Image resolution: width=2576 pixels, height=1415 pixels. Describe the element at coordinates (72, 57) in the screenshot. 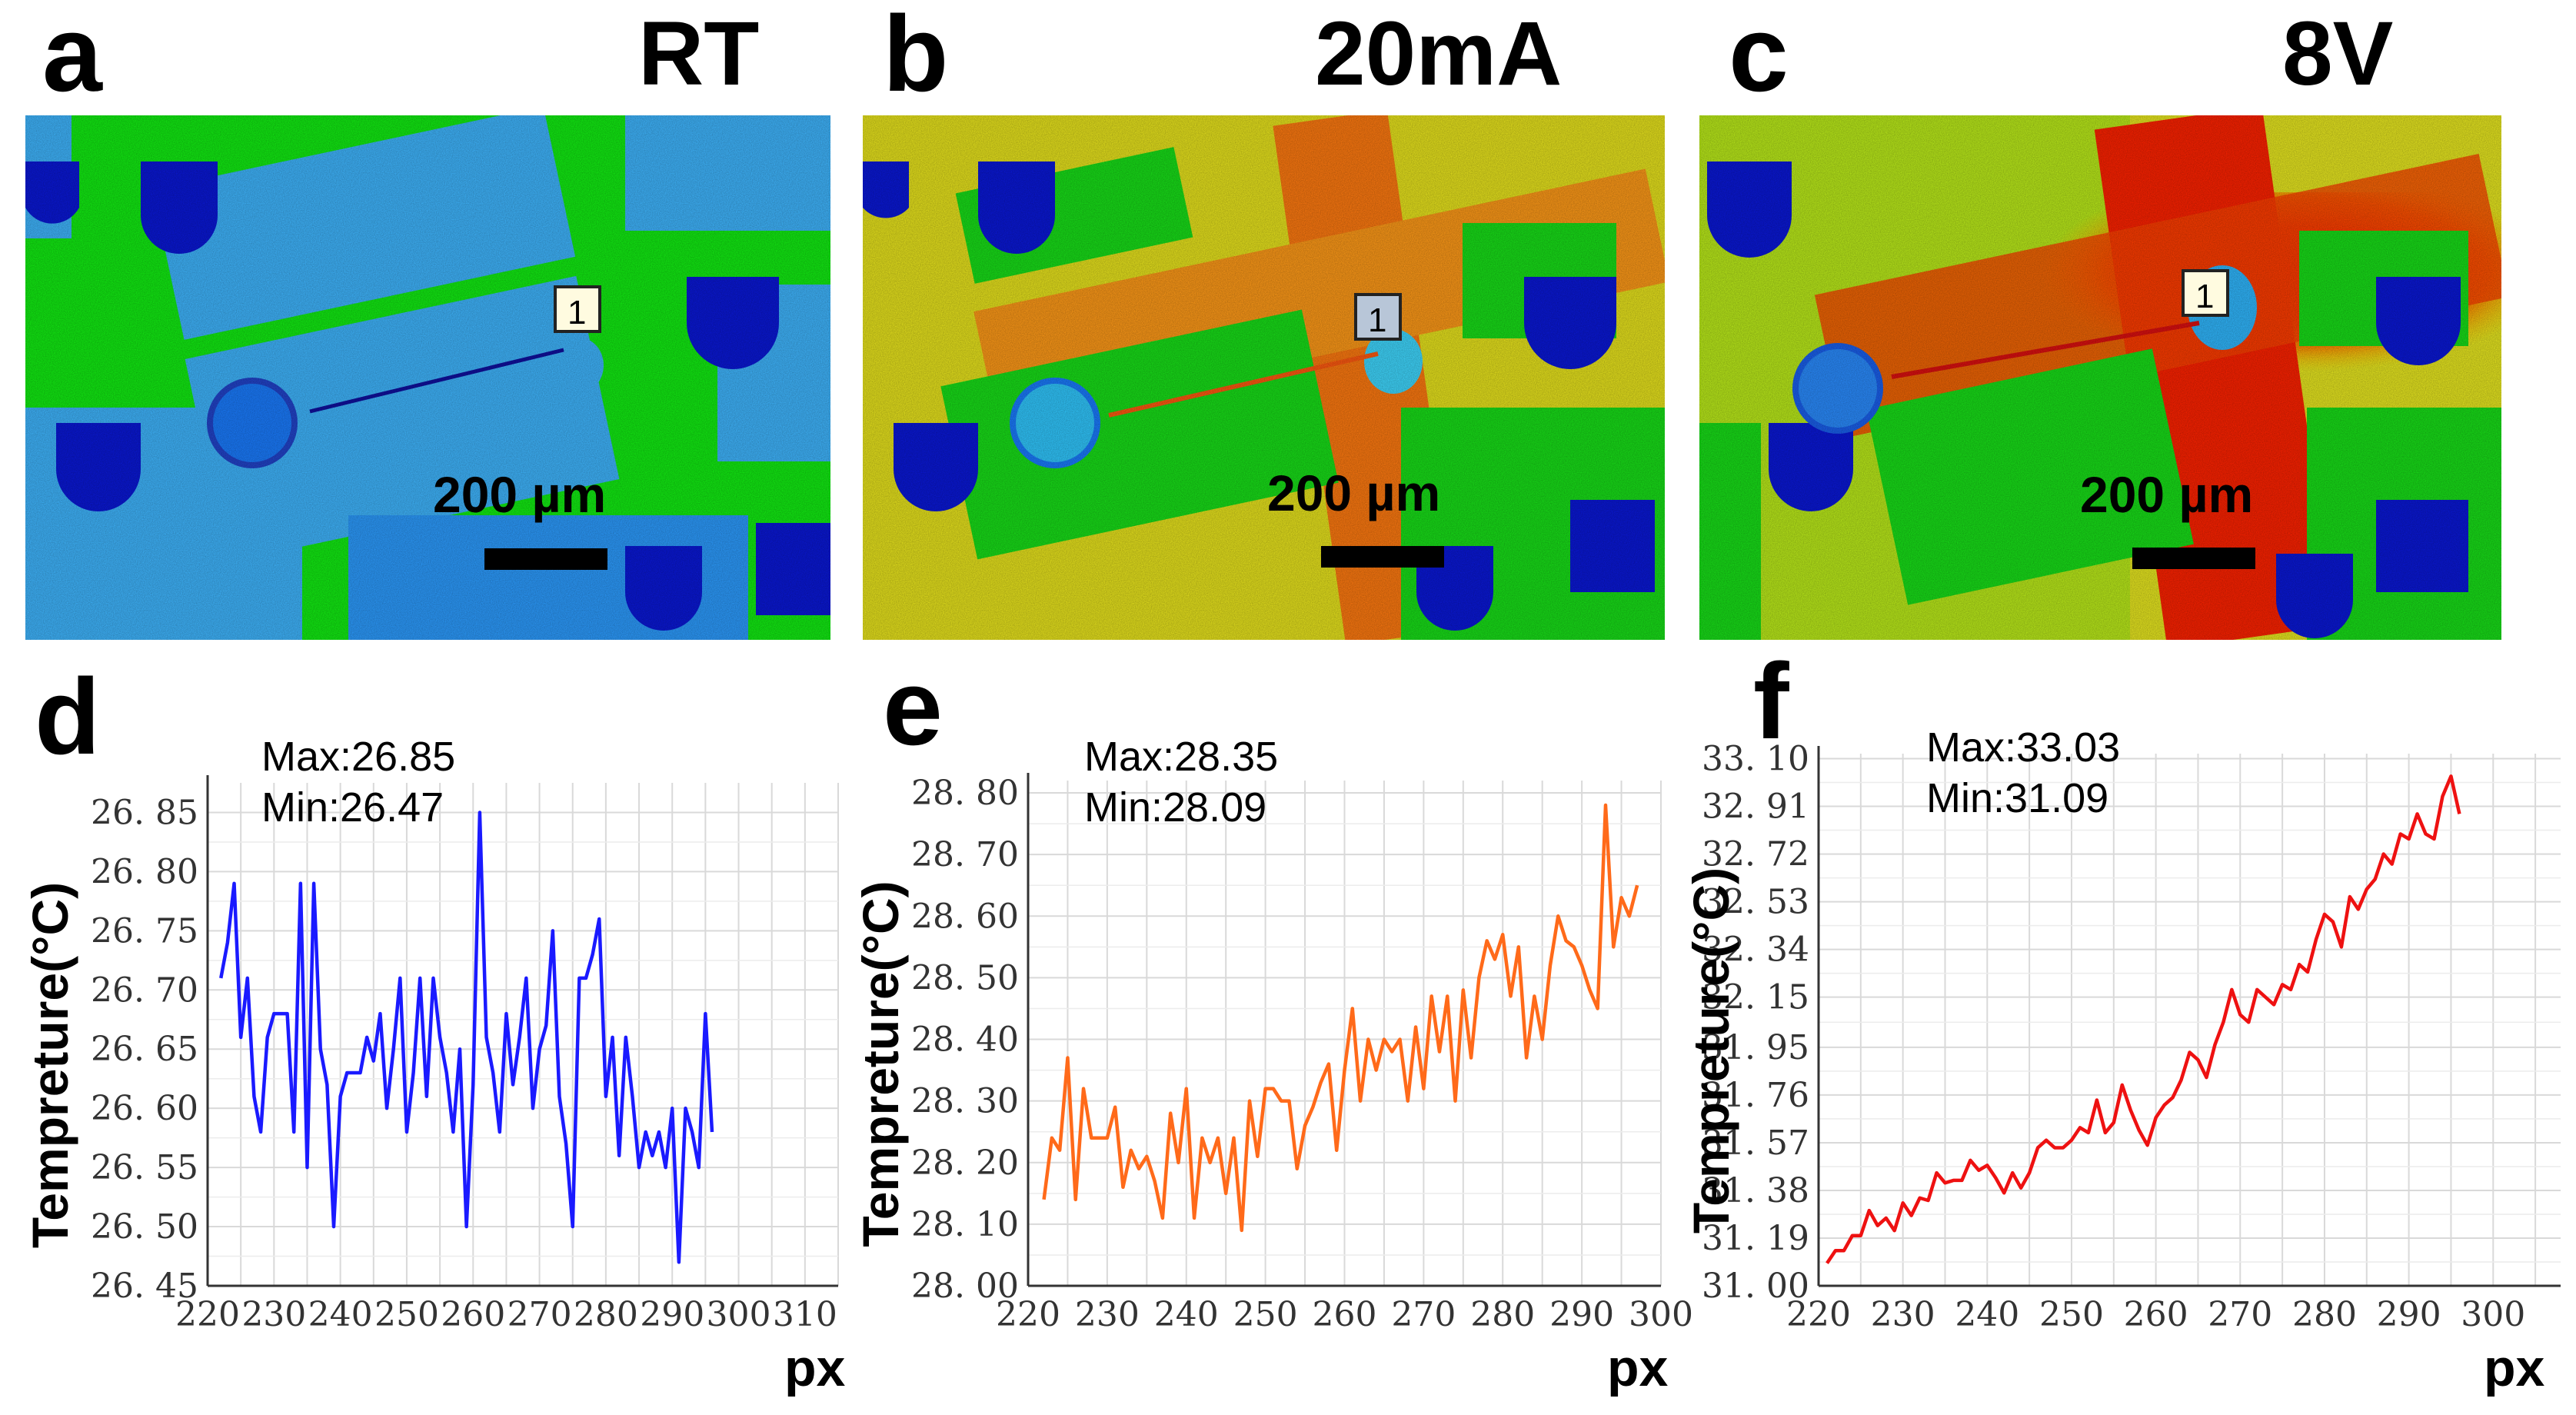

I see `panel-a-letter: a` at that location.